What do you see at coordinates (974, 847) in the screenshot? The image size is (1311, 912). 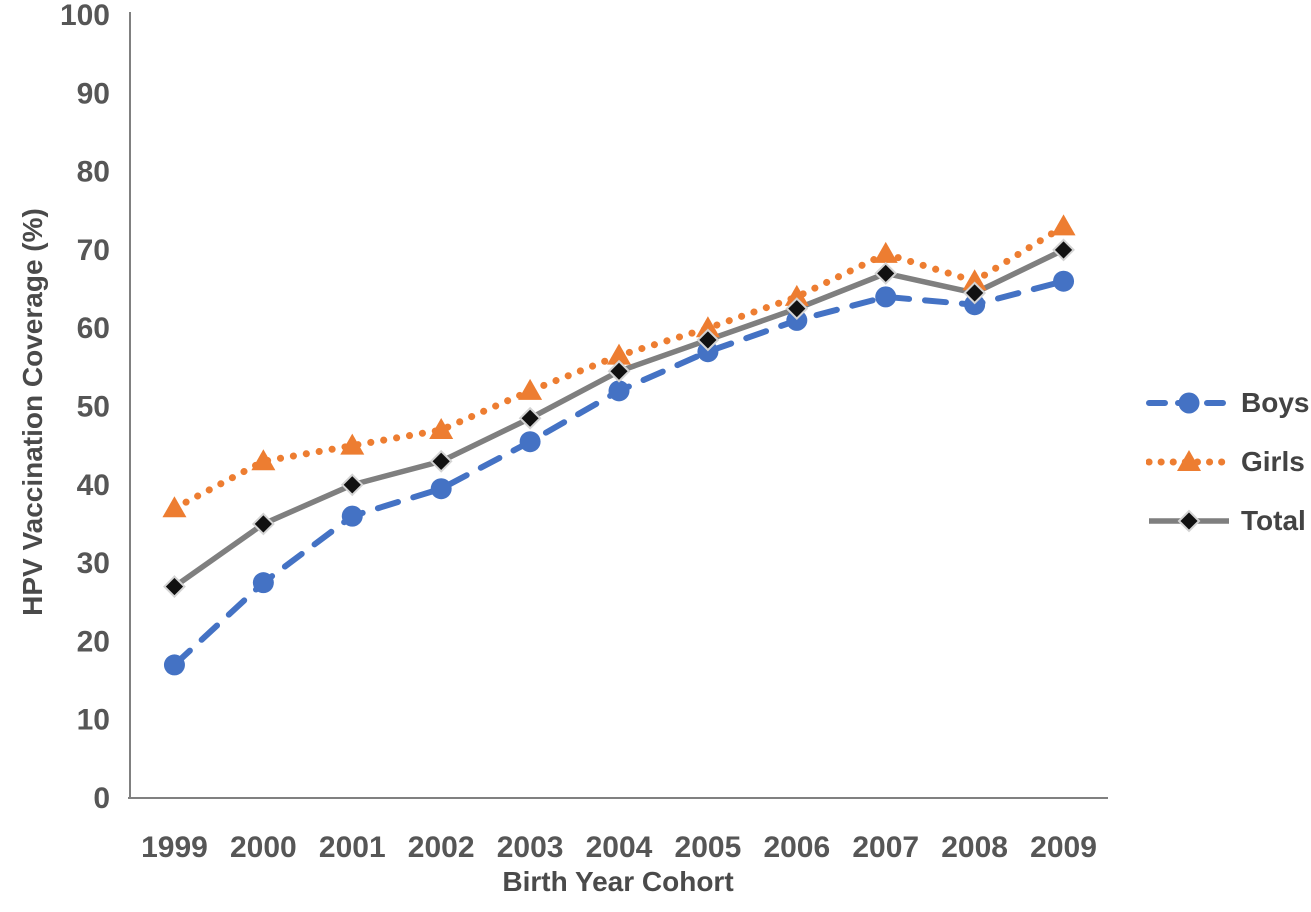 I see `x-tick-label: 2008` at bounding box center [974, 847].